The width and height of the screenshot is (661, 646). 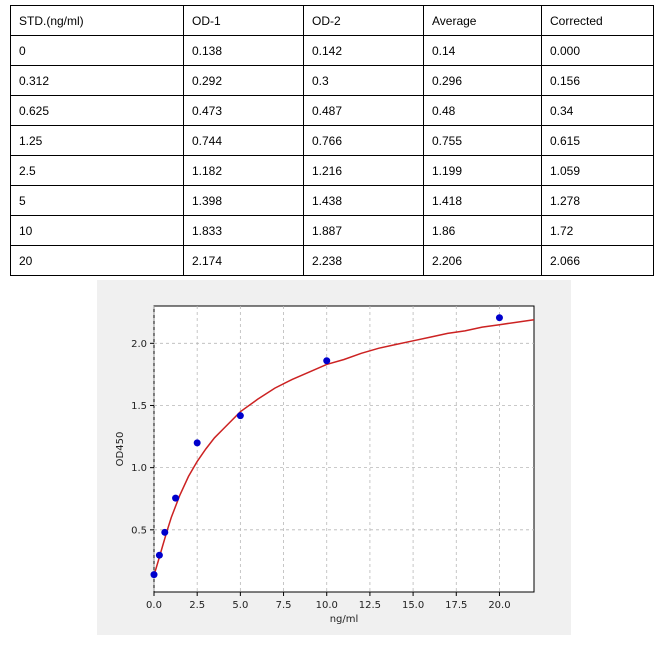 I want to click on cell-od2: 0.766, so click(x=363, y=140).